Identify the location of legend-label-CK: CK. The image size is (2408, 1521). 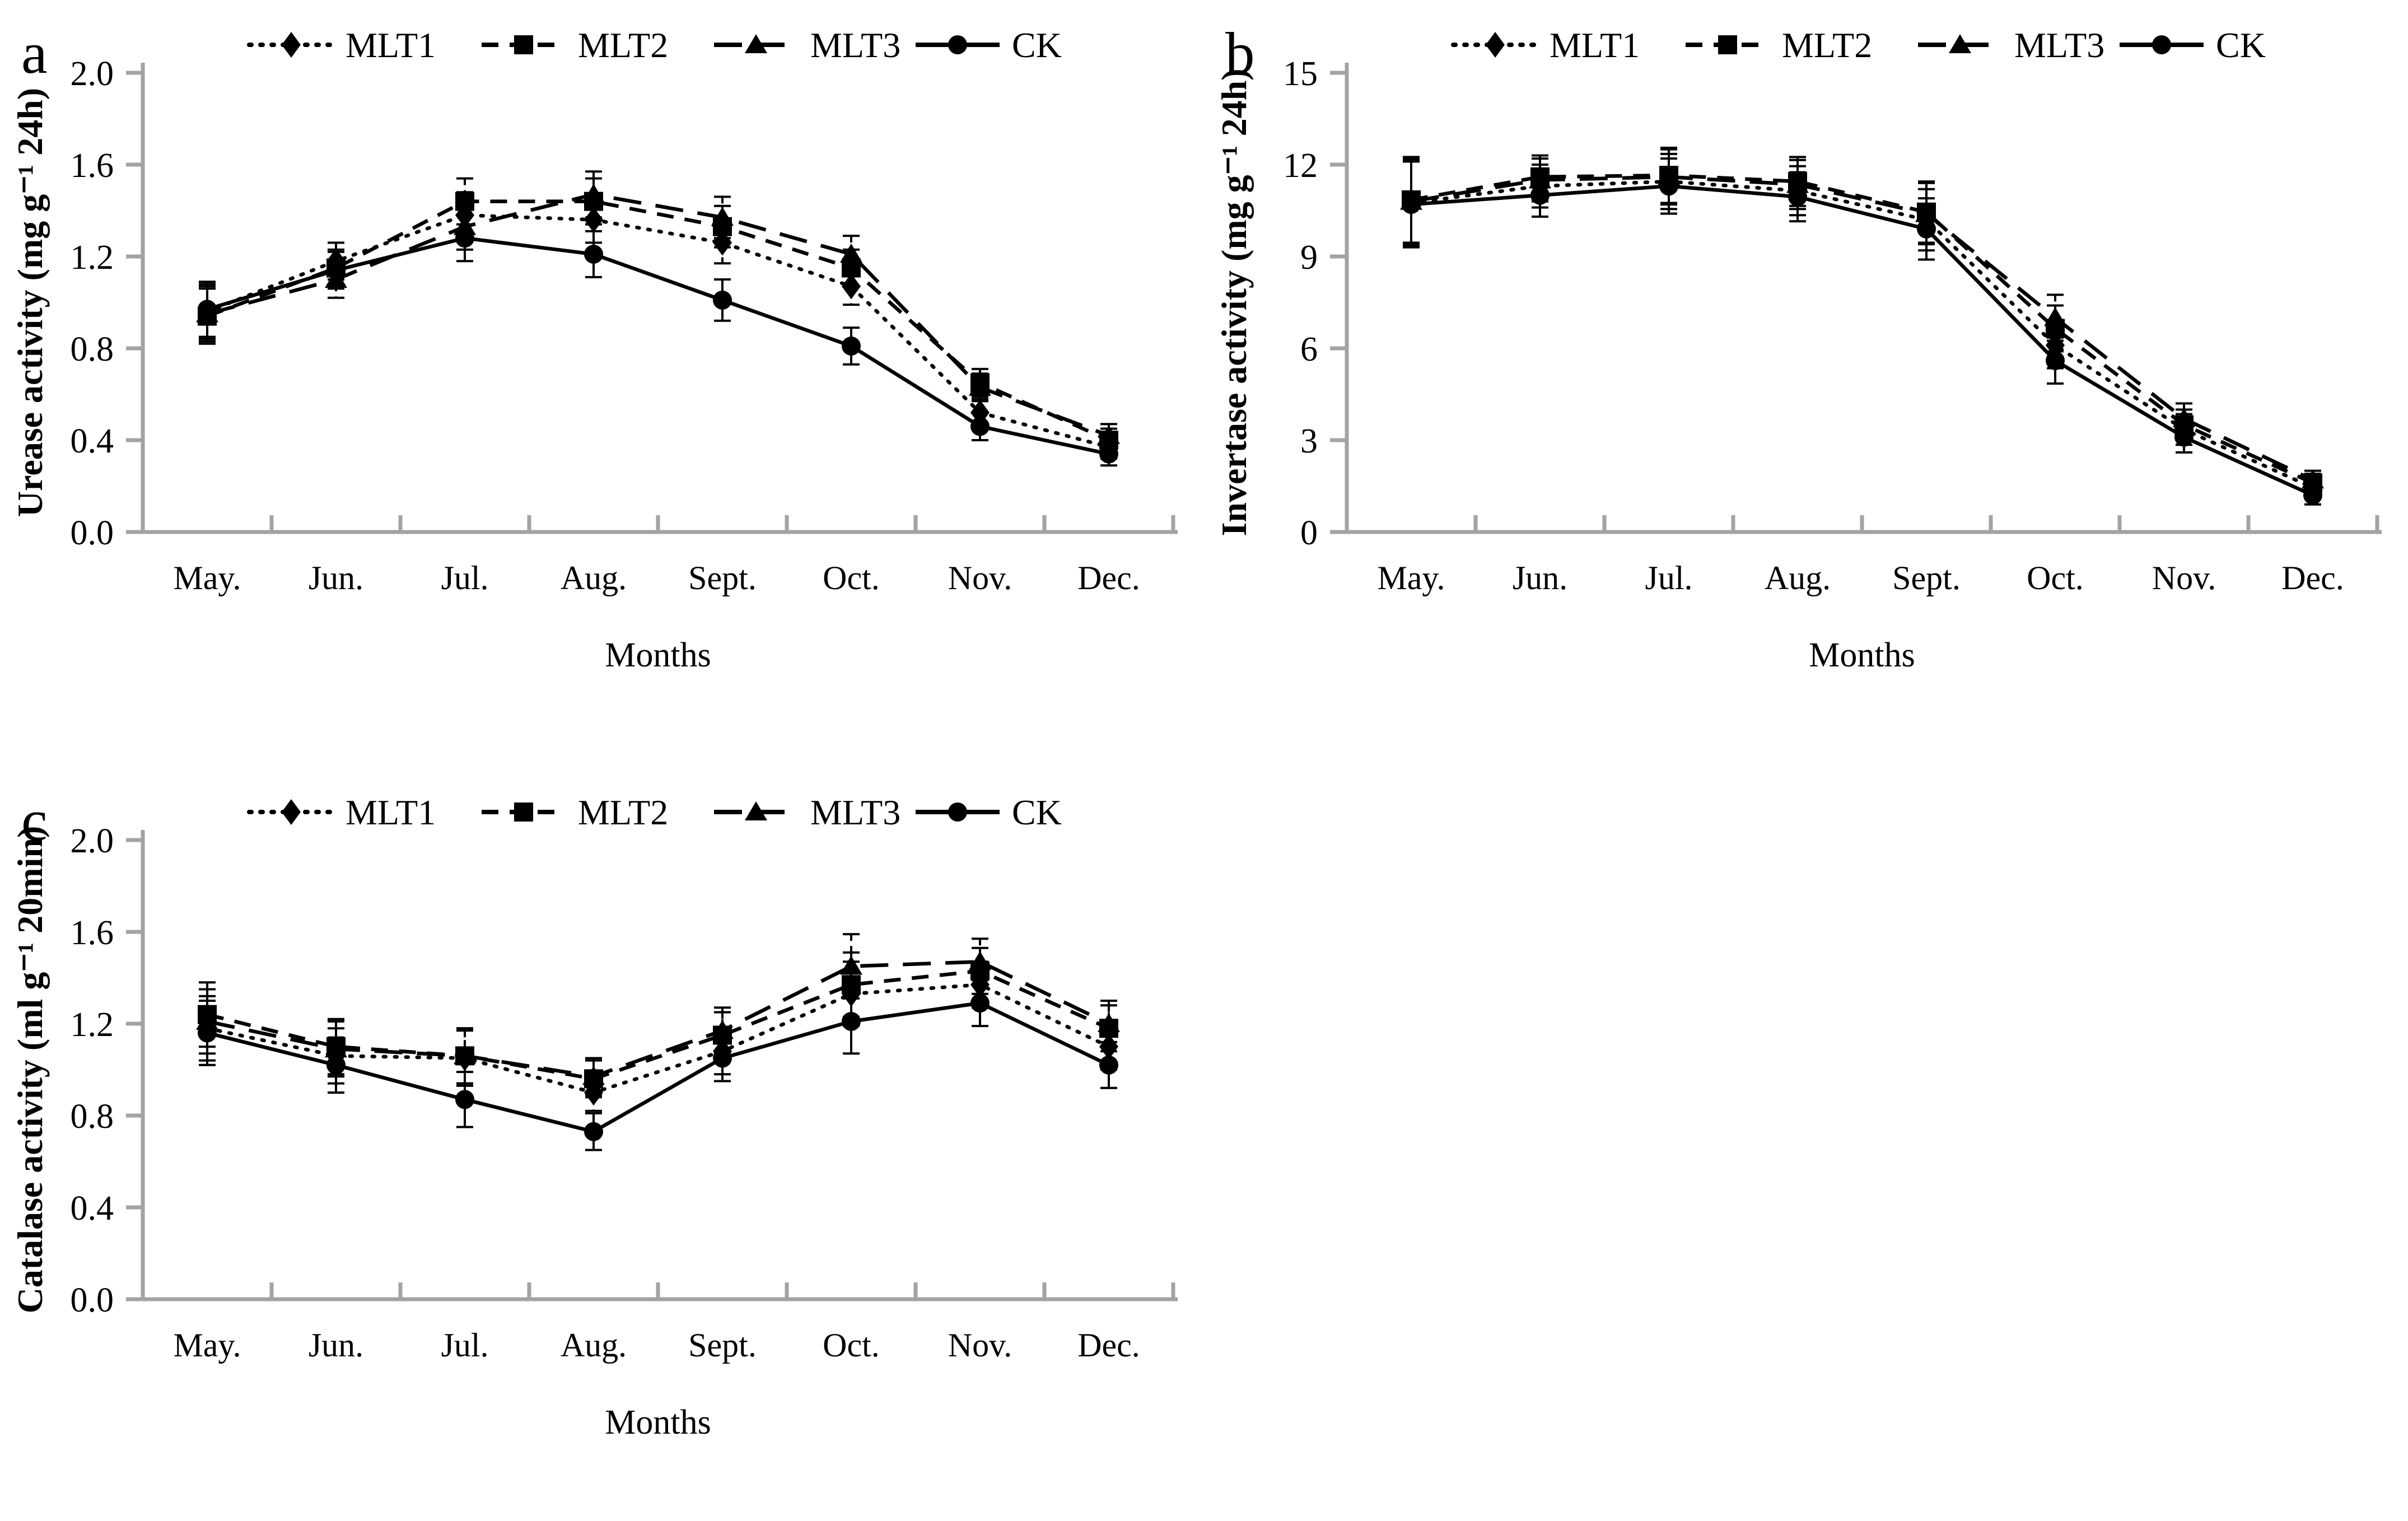
(1037, 45).